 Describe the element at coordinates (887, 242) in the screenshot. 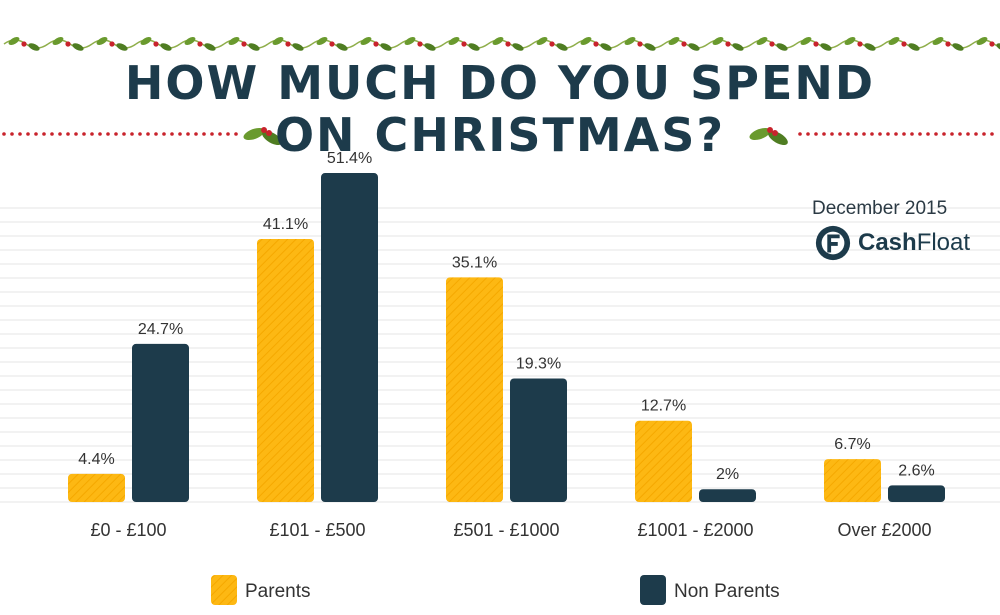

I see `brand-name-bold: Cash` at that location.